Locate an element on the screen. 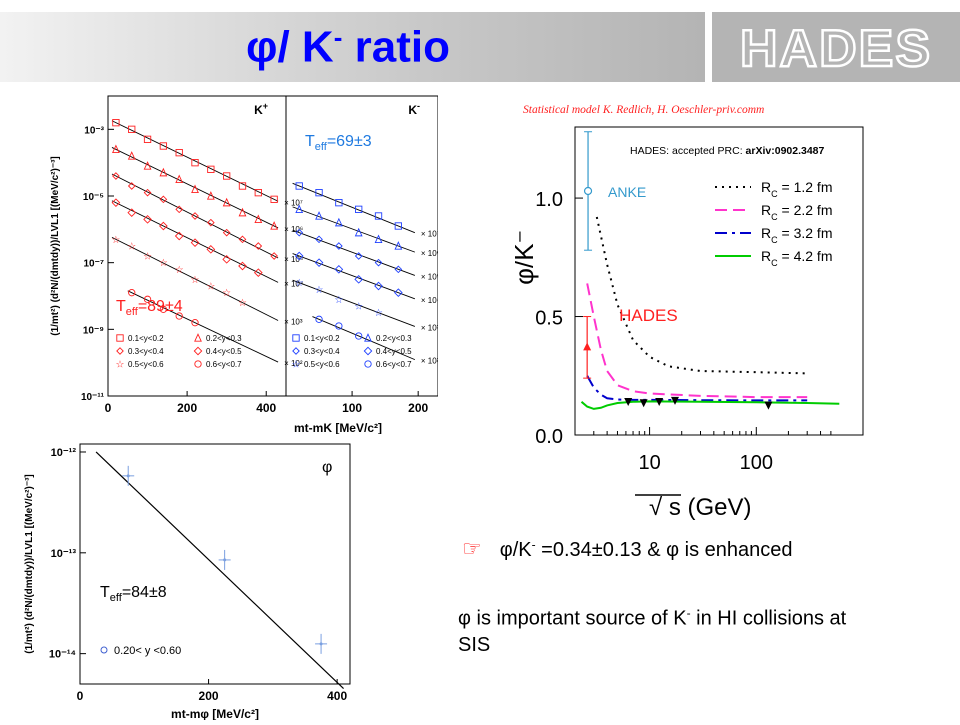  kminus-scale-label: × 10⁶ is located at coordinates (429, 253).